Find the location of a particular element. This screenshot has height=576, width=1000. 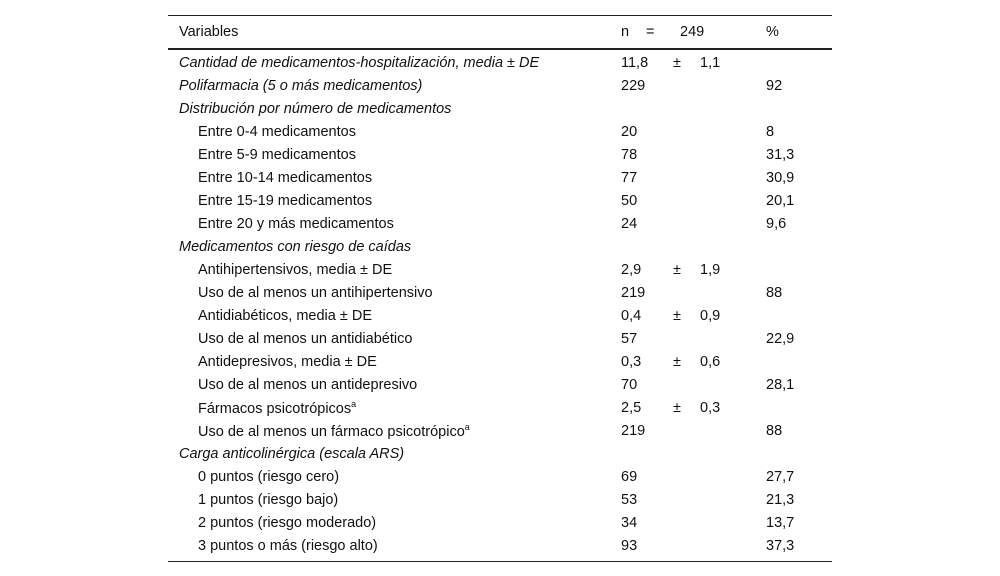

row-sd: 1,9 is located at coordinates (710, 269).